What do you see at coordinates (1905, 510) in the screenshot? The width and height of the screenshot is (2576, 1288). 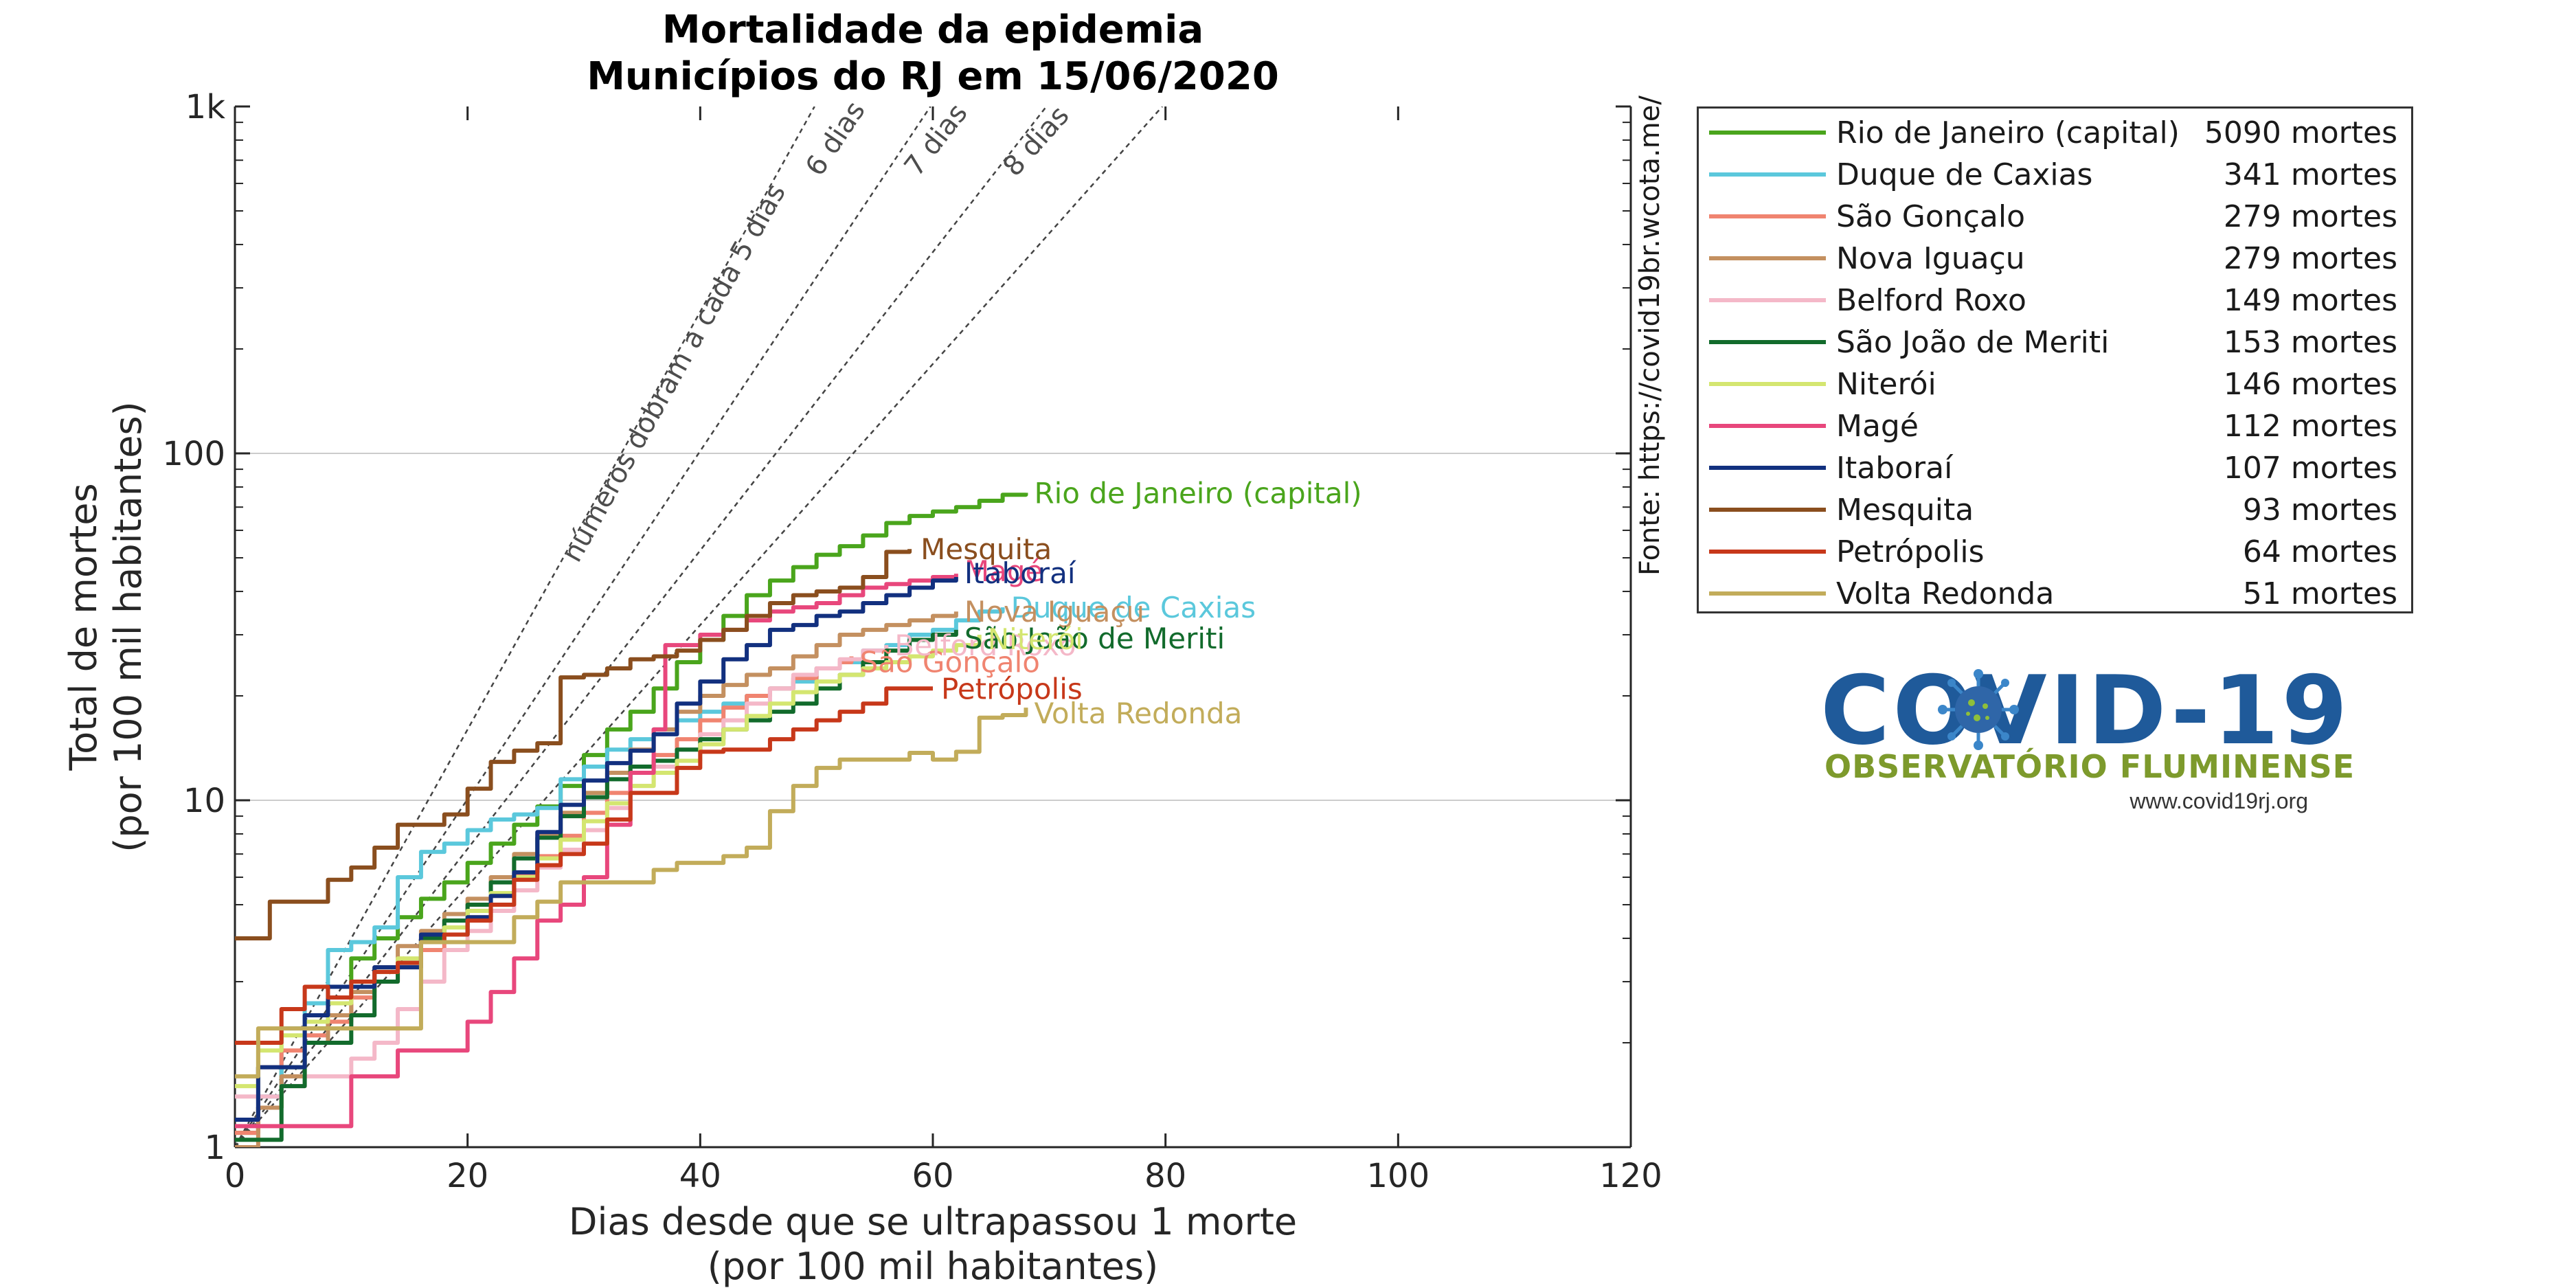 I see `legend-series-name: Mesquita` at bounding box center [1905, 510].